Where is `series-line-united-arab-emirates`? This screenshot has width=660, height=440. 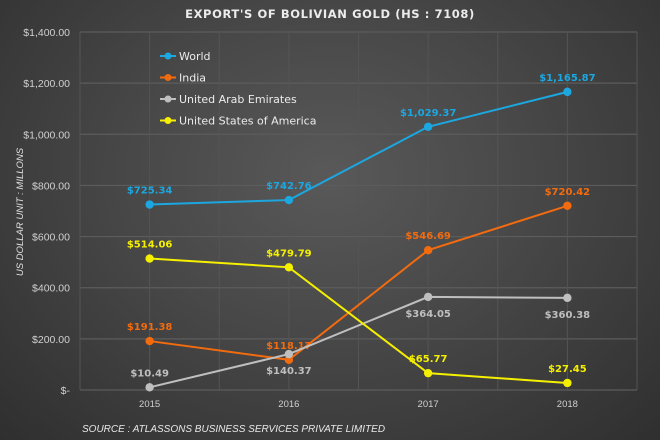
series-line-united-arab-emirates is located at coordinates (358, 342).